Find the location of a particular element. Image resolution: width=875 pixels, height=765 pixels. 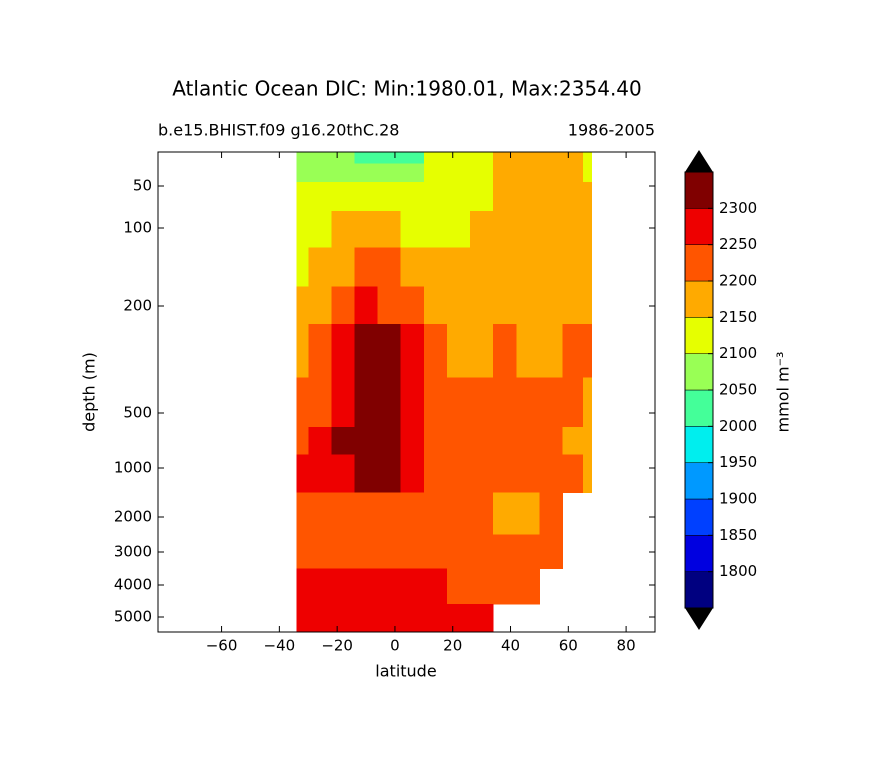

colorbar-tick-label: 2200 is located at coordinates (738, 281).